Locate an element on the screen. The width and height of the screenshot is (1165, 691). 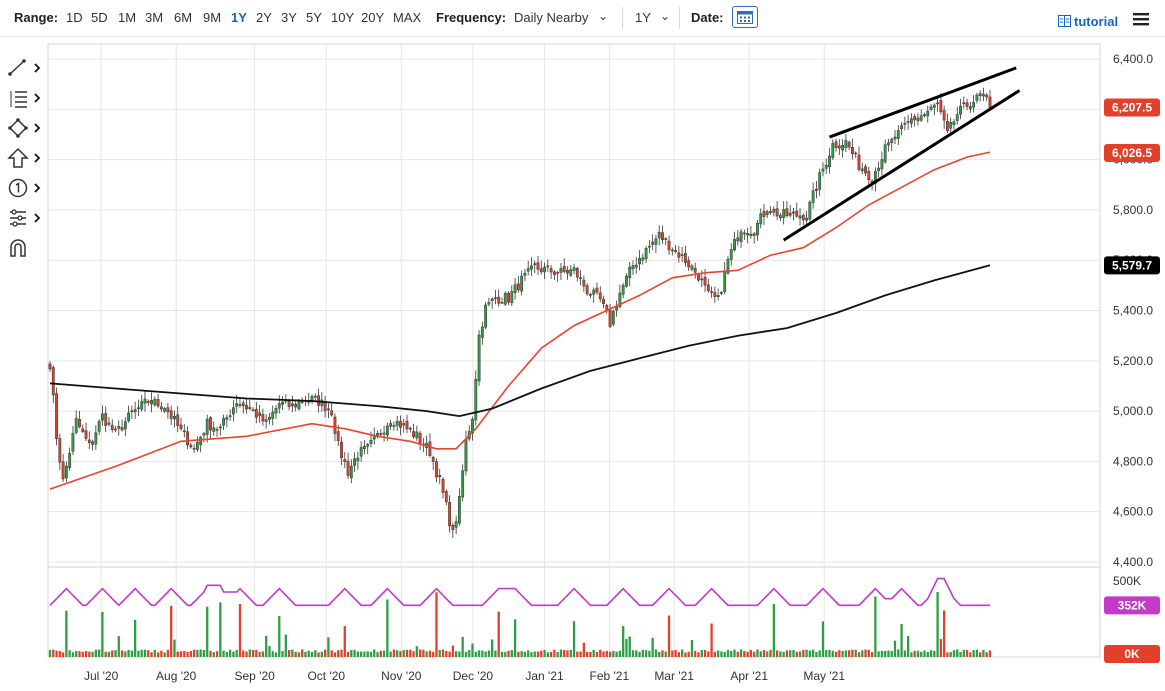
range-6m-button: 6M is located at coordinates (183, 17).